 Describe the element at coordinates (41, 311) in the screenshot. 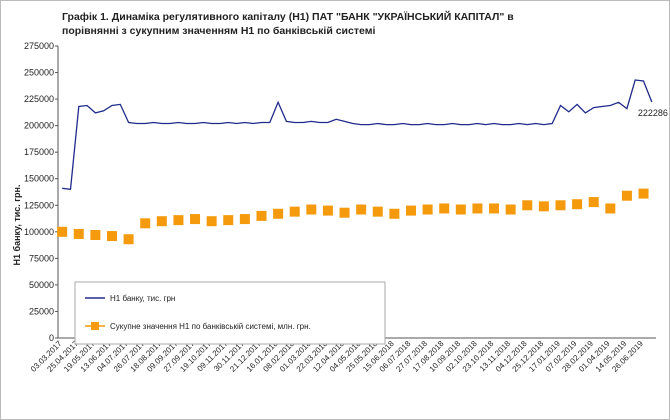

I see `y-tick-label: 25000` at that location.